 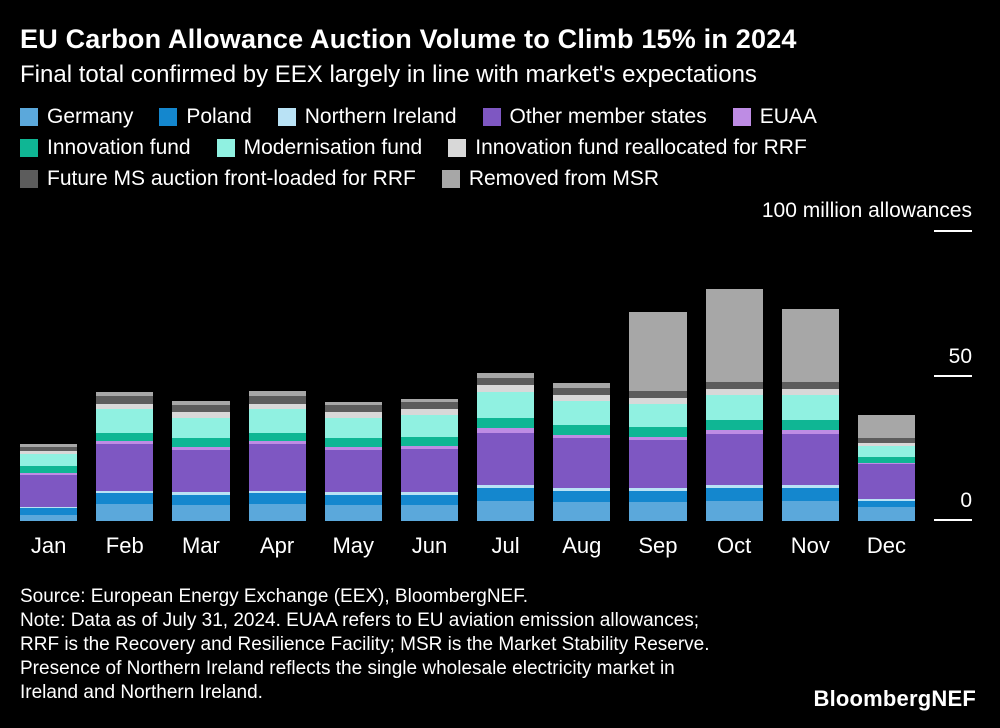 I want to click on legend-swatch-innovation-fund, so click(x=29, y=148).